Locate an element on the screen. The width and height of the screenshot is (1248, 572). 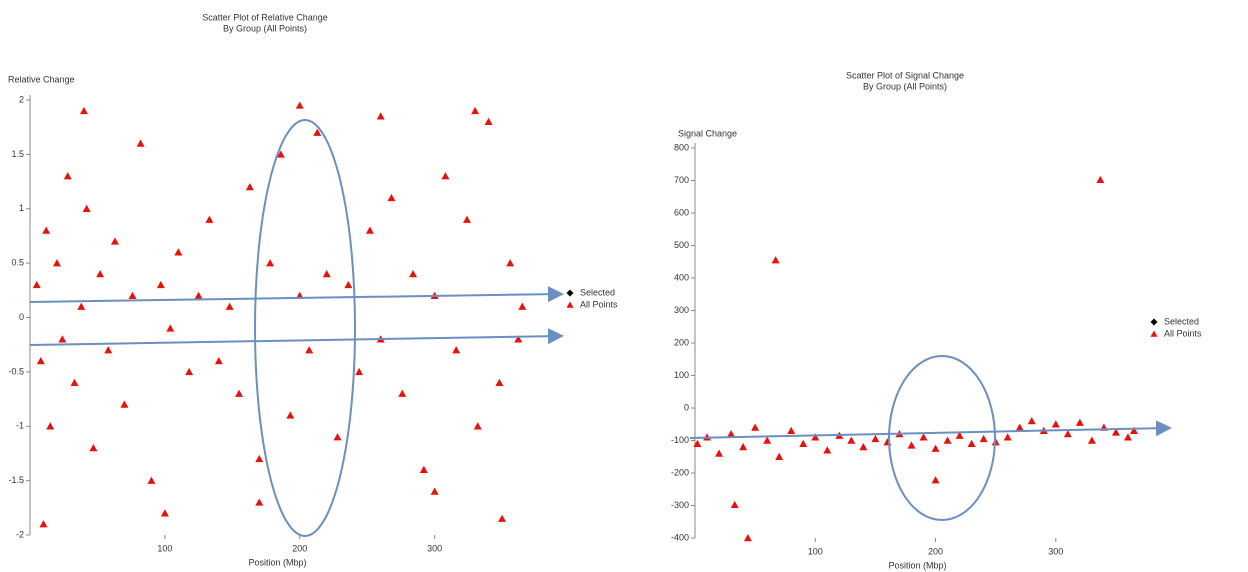
y-tick-label: -300 is located at coordinates (680, 505).